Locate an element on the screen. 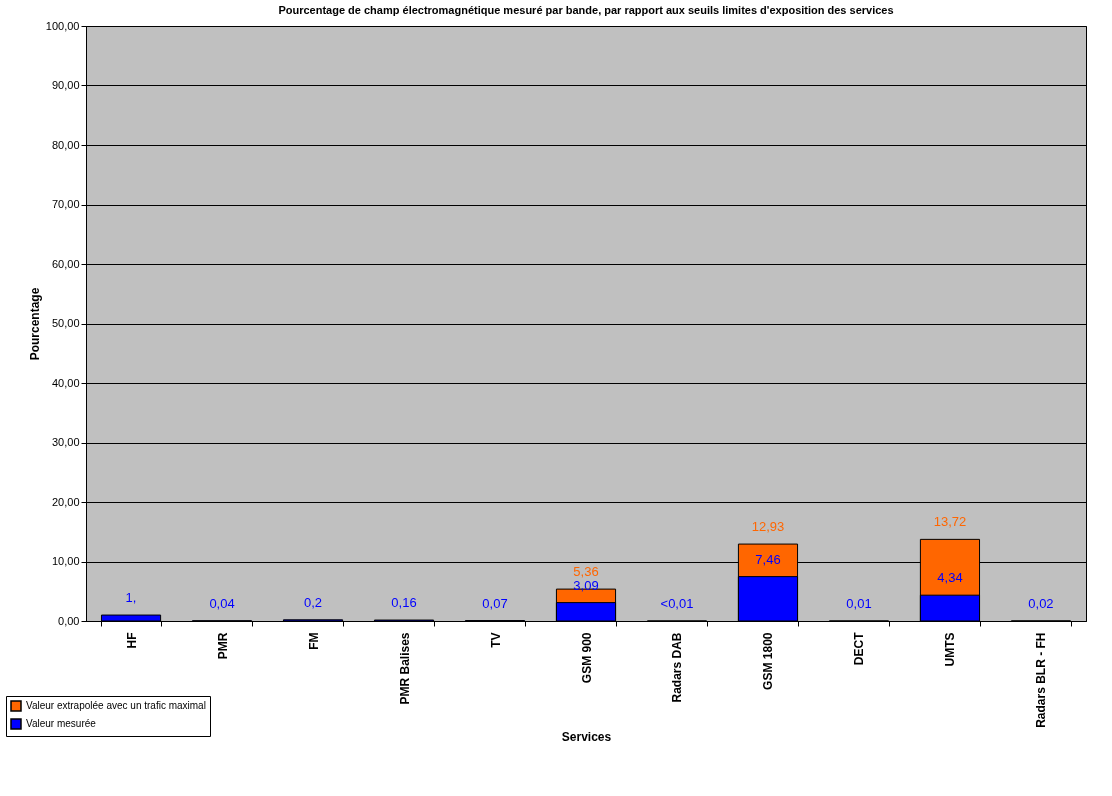 This screenshot has width=1112, height=796. x-tick-label: PMR is located at coordinates (222, 646).